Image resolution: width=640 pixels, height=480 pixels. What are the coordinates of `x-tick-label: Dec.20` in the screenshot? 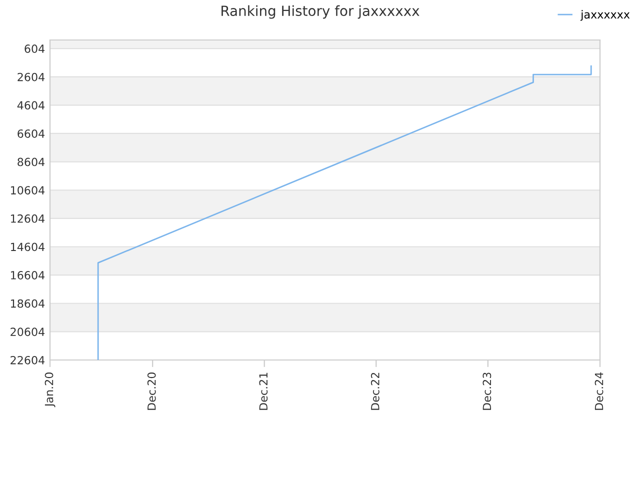 It's located at (151, 391).